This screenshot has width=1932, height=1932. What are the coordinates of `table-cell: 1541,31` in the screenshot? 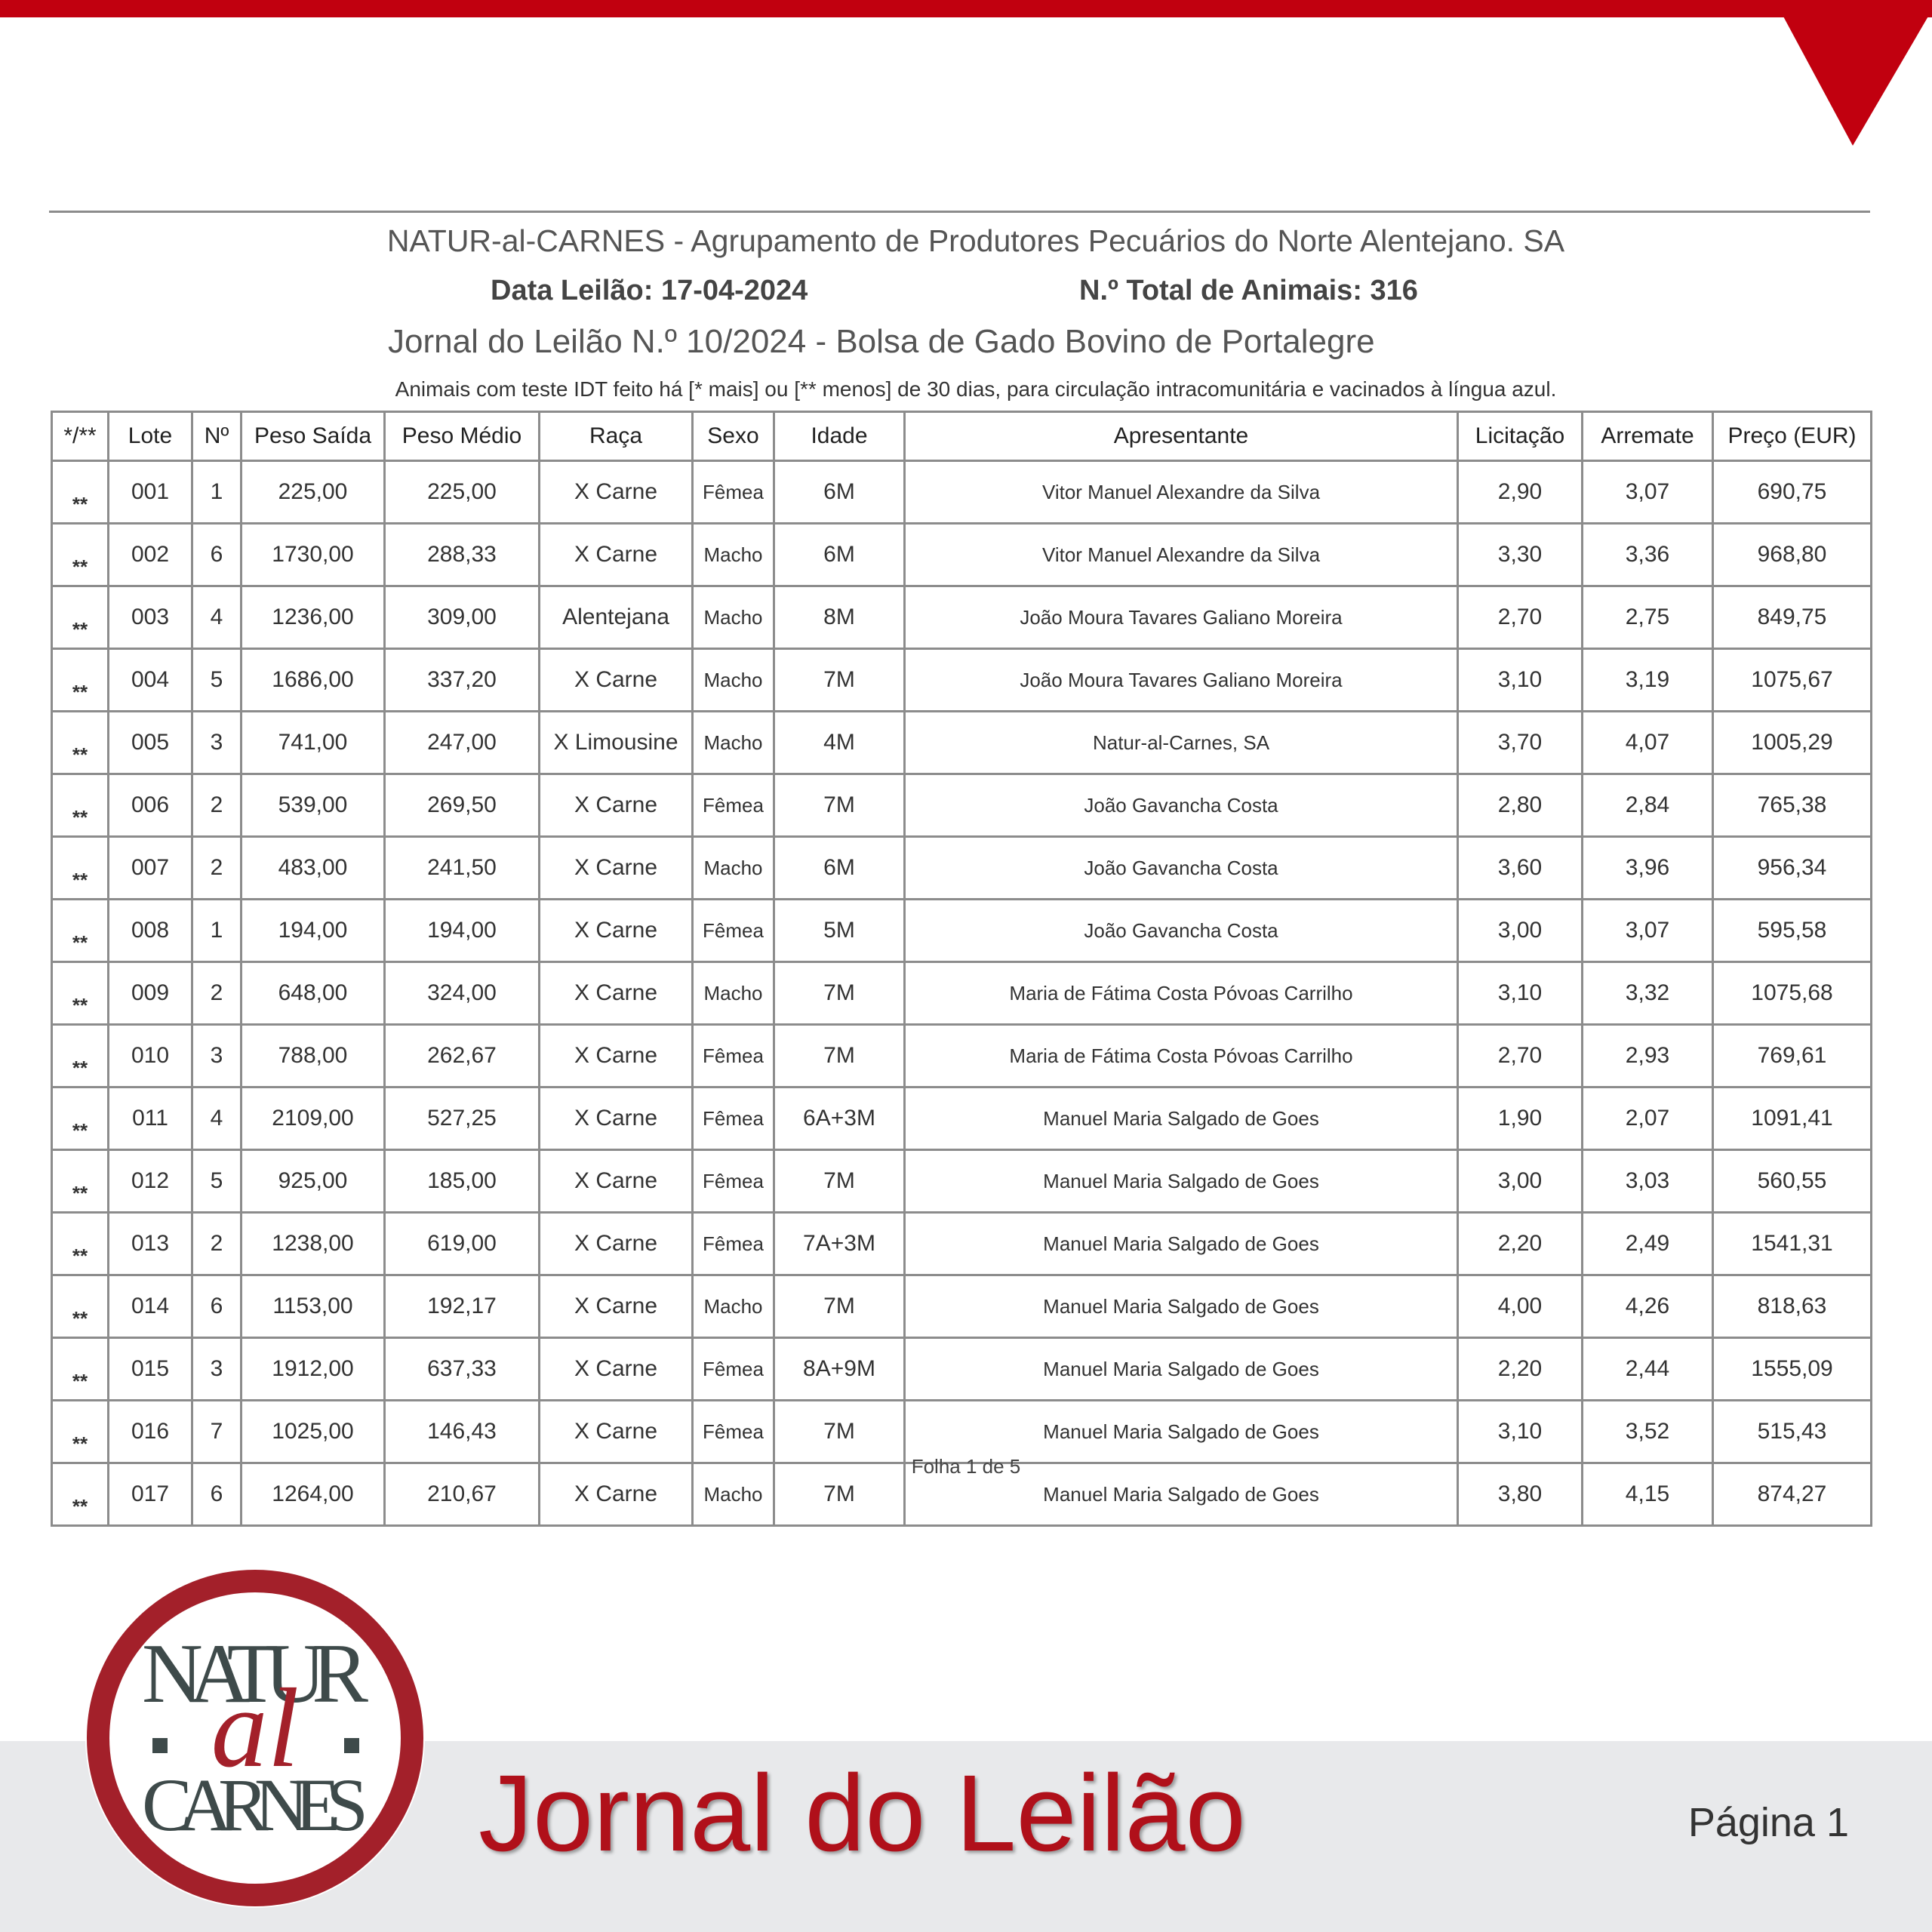 It's located at (1792, 1243).